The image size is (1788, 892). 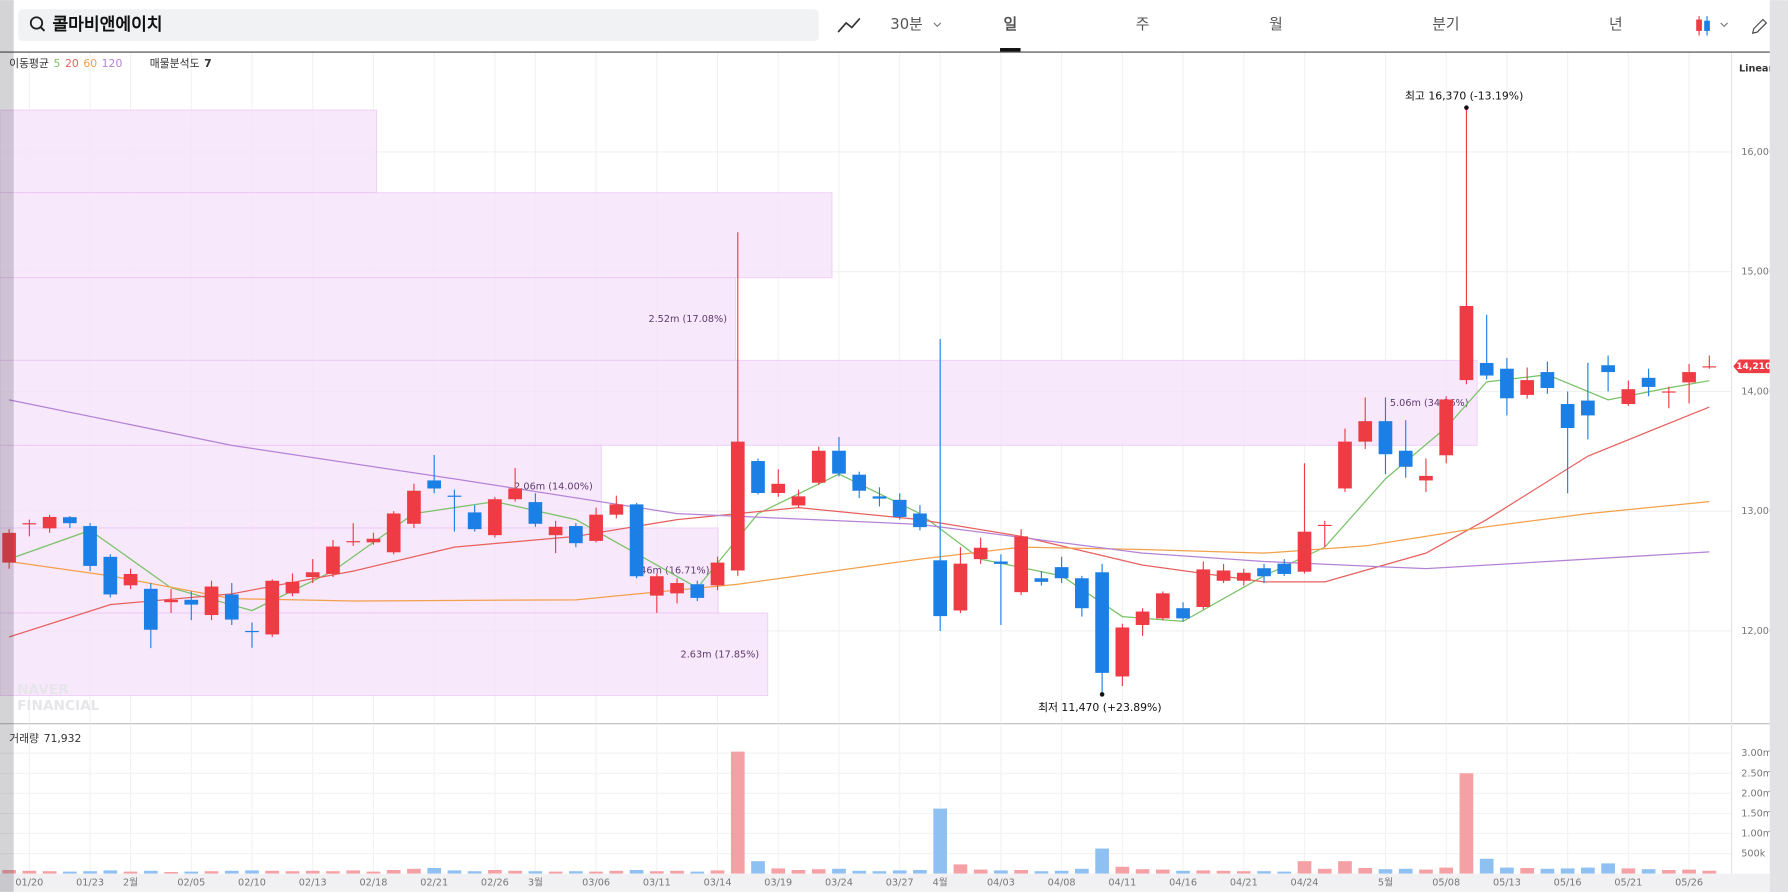 What do you see at coordinates (535, 883) in the screenshot?
I see `x-tick-label: 3월` at bounding box center [535, 883].